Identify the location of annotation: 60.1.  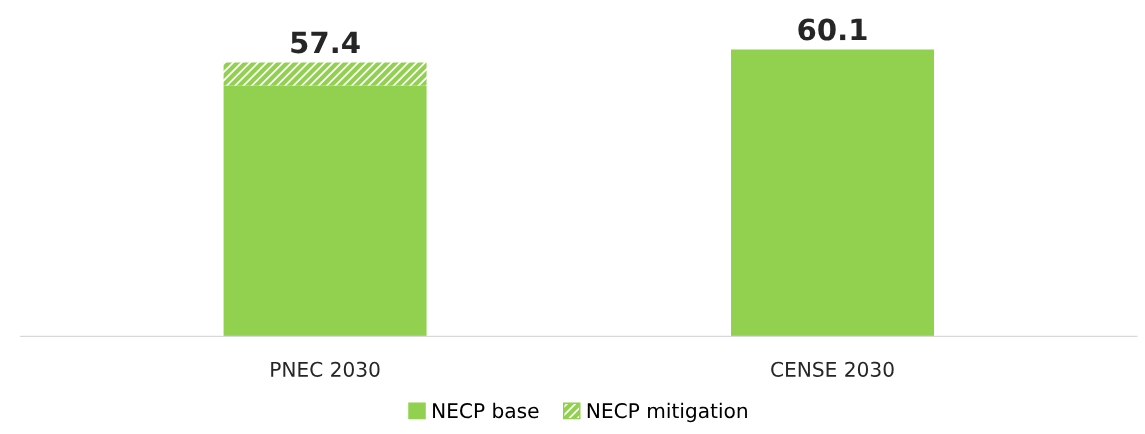
(832, 29).